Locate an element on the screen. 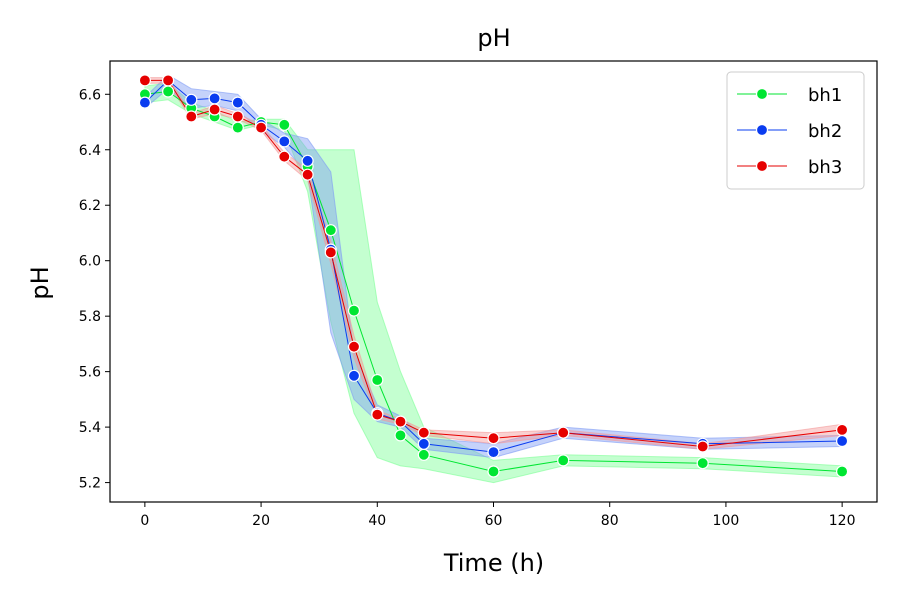 This screenshot has height=600, width=900. x-axis-label: Time (h) is located at coordinates (493, 563).